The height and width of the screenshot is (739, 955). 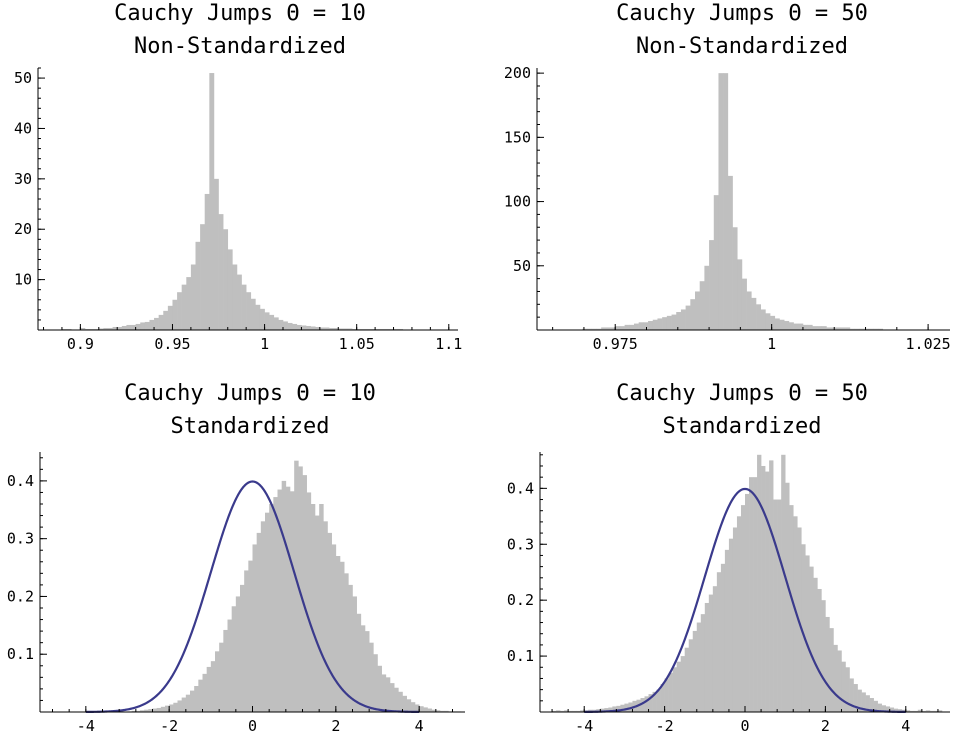 I want to click on y-tick-label: 20, so click(x=23, y=229).